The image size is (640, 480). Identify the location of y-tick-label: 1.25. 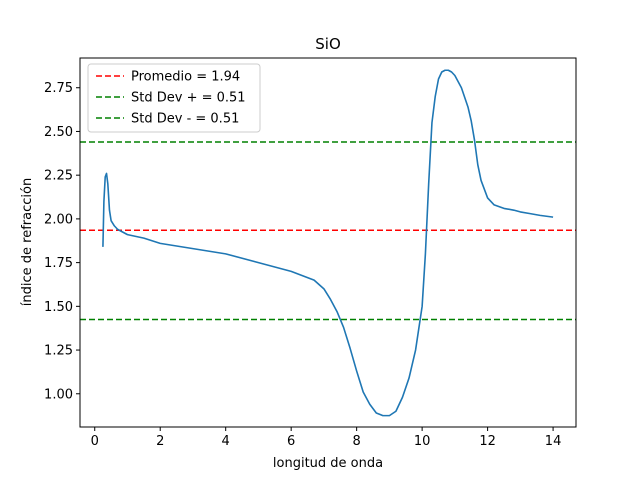
(58, 351).